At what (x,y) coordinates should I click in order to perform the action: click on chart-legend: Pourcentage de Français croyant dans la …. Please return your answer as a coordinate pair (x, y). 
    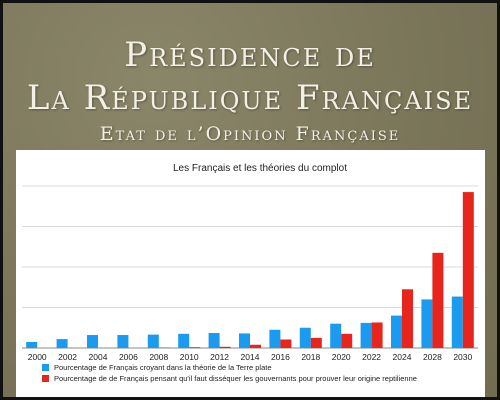
    Looking at the image, I should click on (229, 373).